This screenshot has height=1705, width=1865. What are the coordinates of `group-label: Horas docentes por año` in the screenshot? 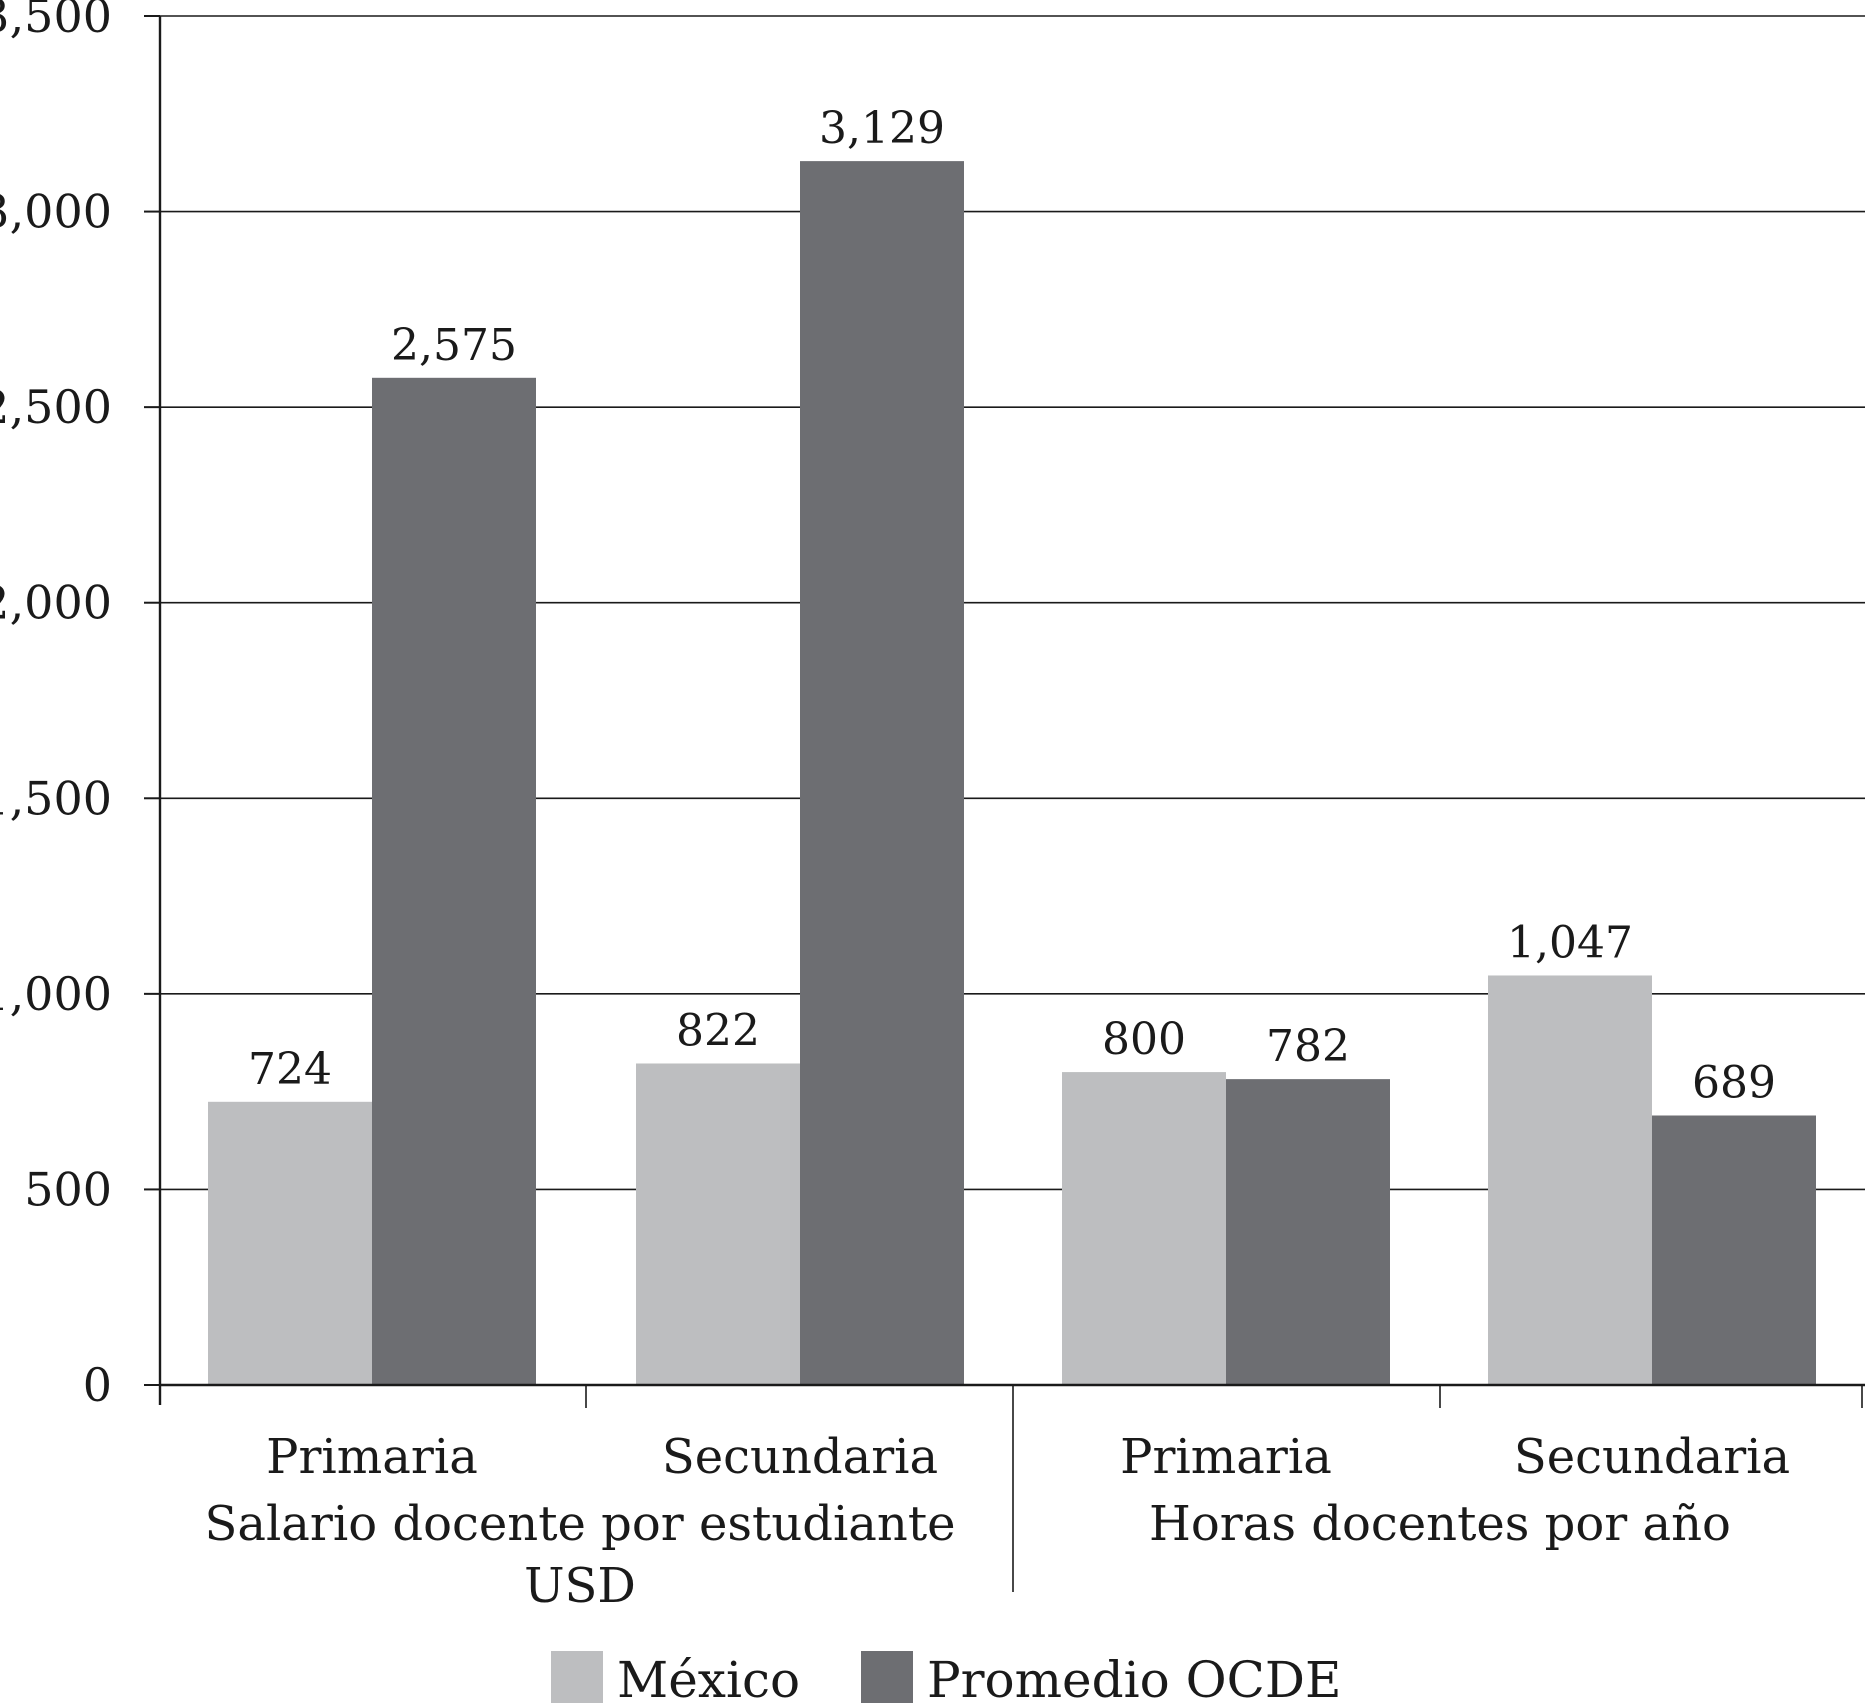 It's located at (1440, 1524).